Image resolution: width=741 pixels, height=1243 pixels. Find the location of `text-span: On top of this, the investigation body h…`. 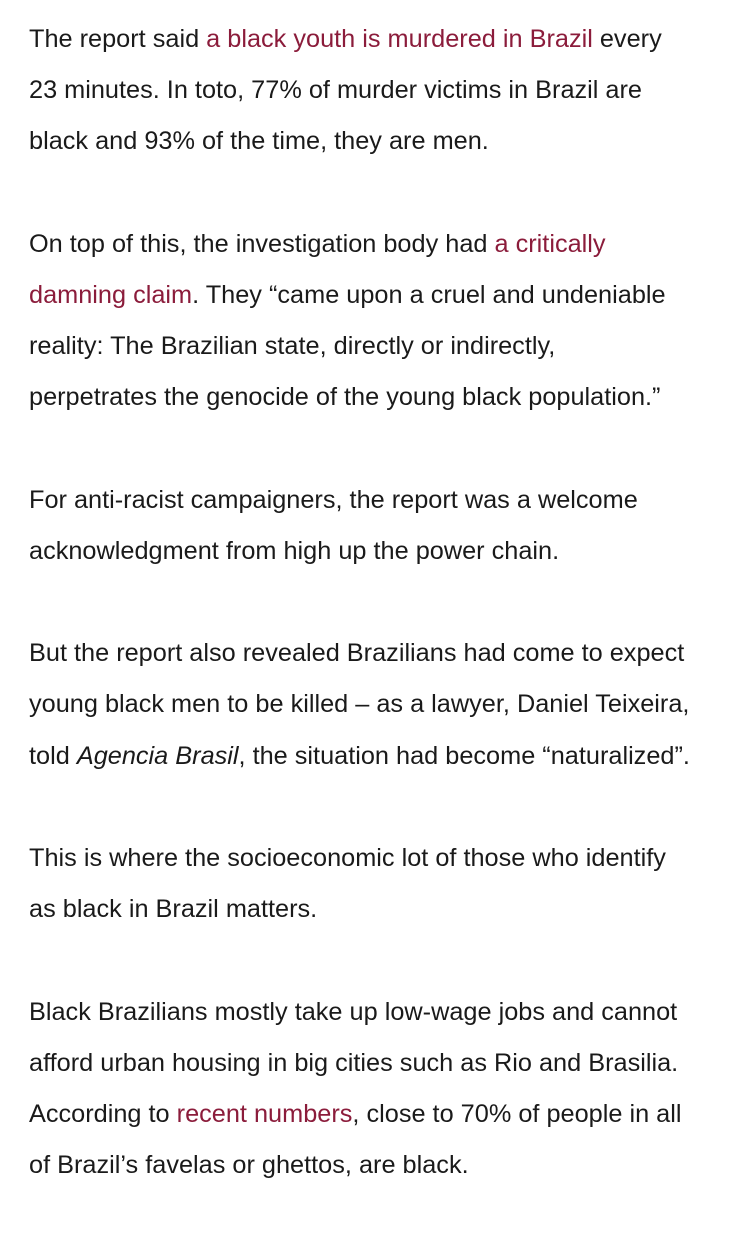

text-span: On top of this, the investigation body h… is located at coordinates (262, 243).